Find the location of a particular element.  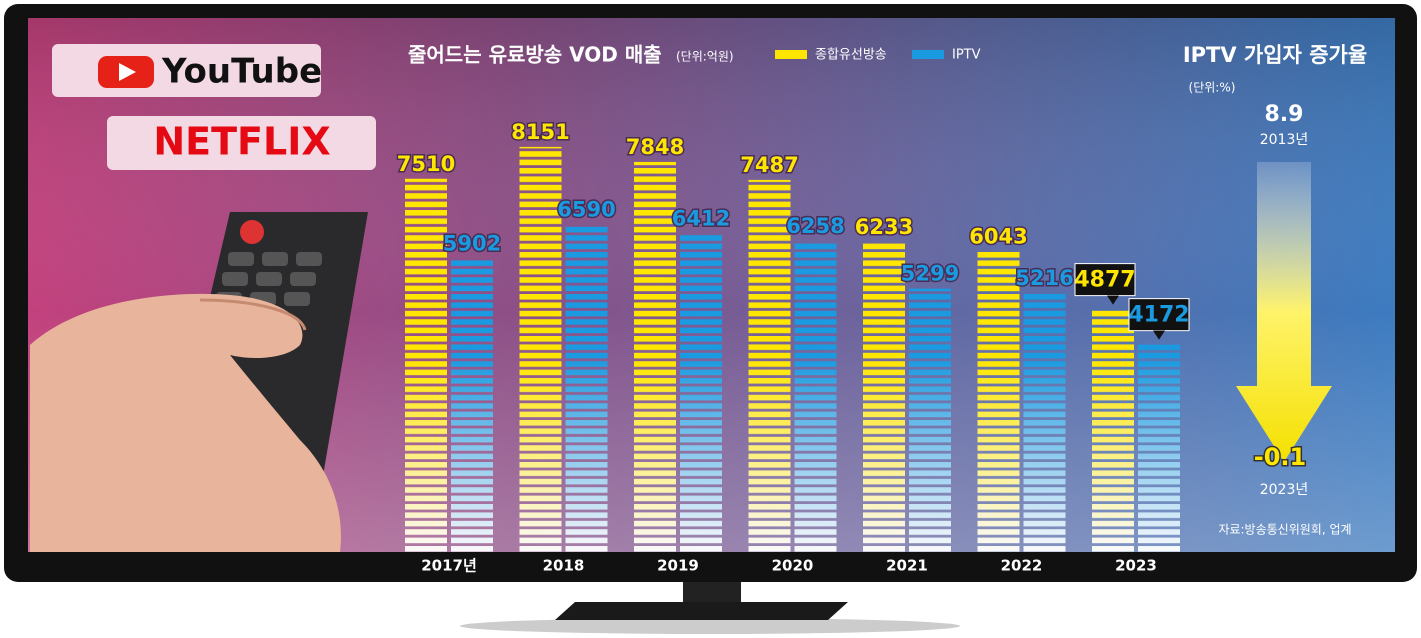

side-unit: (단위:%) is located at coordinates (1212, 88).